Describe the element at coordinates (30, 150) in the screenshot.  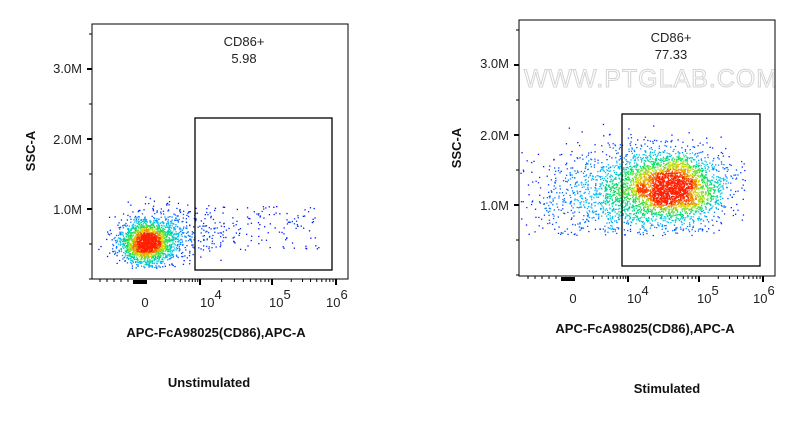
I see `y-axis-label: SSC-A` at that location.